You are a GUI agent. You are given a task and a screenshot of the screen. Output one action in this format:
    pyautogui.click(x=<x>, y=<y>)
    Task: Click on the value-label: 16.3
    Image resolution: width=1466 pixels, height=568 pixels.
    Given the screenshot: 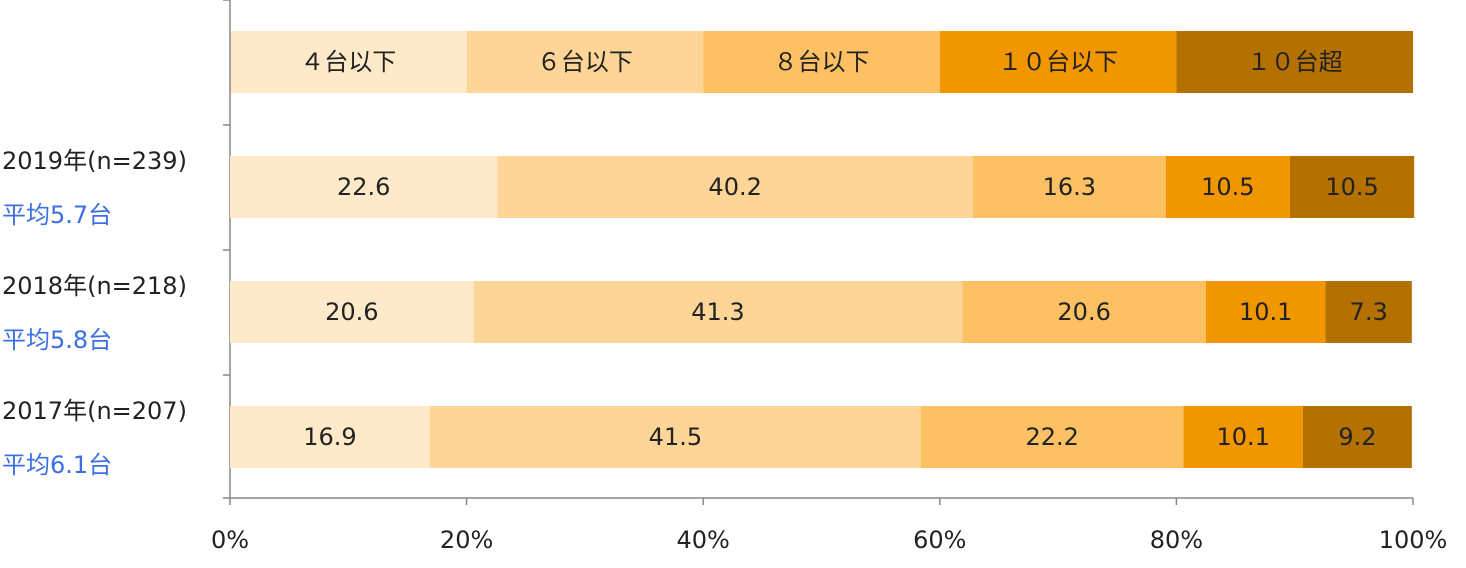 What is the action you would take?
    pyautogui.click(x=1069, y=187)
    